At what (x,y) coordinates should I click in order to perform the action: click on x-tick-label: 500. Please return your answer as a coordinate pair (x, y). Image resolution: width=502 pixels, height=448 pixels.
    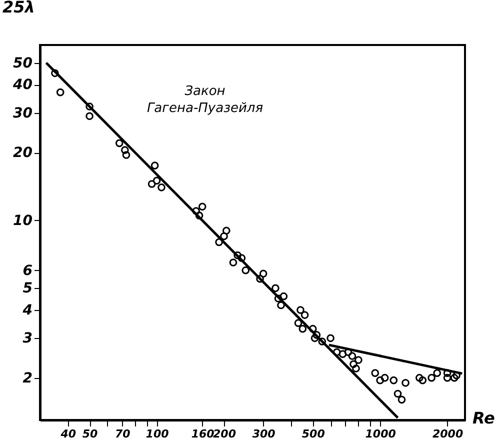
    Looking at the image, I should click on (314, 434).